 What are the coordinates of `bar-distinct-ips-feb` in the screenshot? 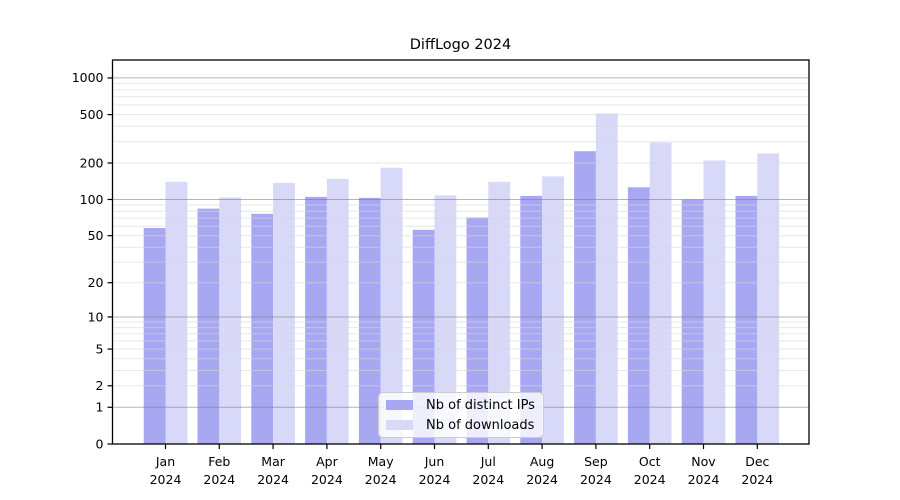 It's located at (208, 326).